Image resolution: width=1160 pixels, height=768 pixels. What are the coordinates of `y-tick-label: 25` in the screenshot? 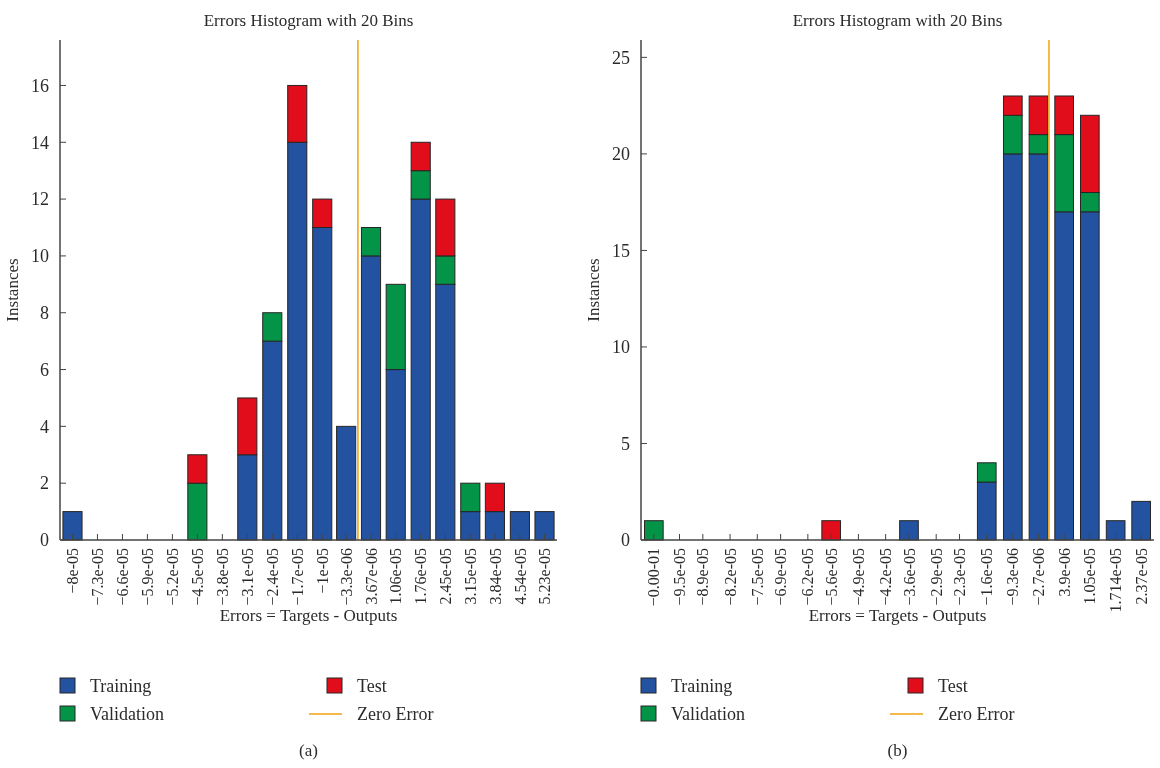 It's located at (621, 57).